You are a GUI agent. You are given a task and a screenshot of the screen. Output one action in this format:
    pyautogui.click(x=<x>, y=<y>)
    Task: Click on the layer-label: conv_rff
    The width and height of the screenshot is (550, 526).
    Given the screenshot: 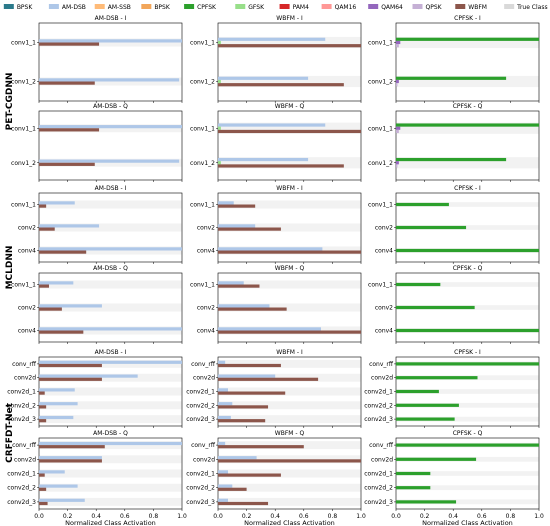 What is the action you would take?
    pyautogui.click(x=24, y=445)
    